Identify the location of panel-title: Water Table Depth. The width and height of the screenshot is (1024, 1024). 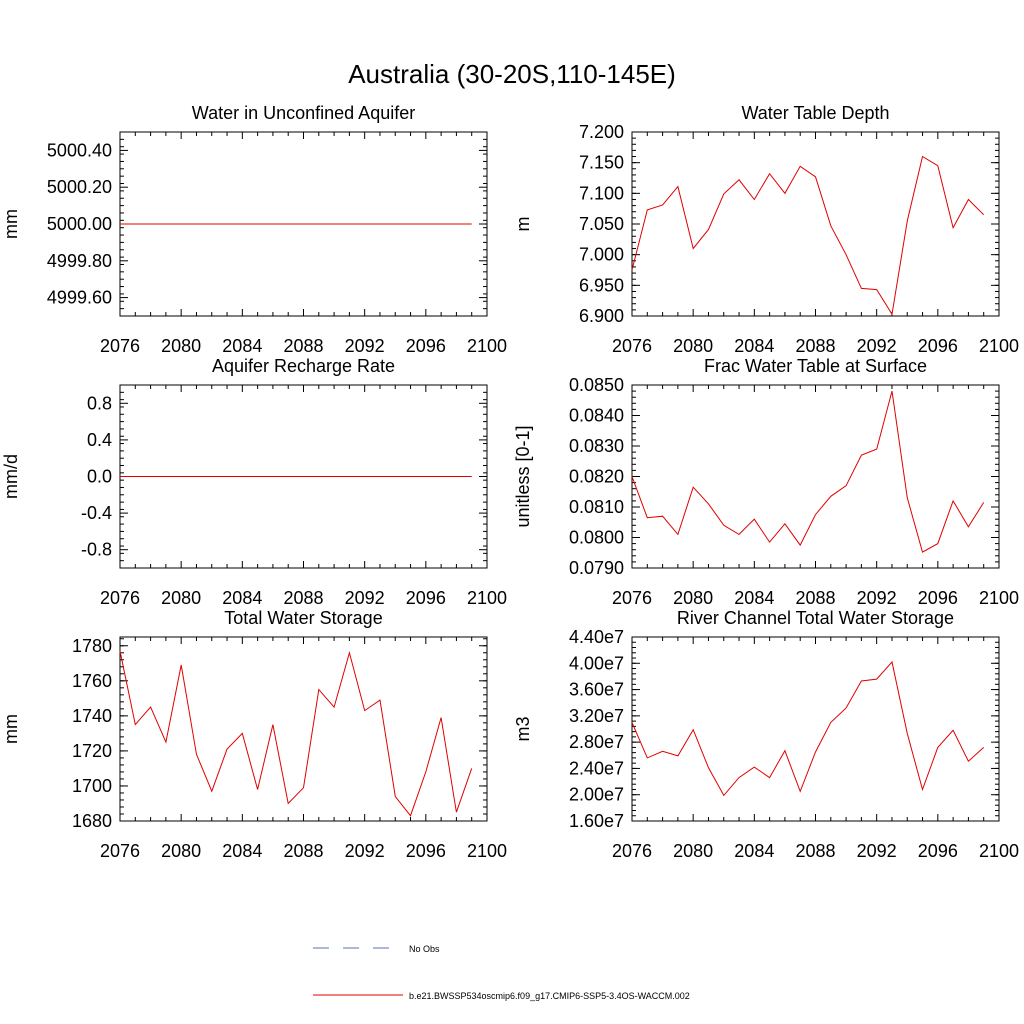
(815, 113).